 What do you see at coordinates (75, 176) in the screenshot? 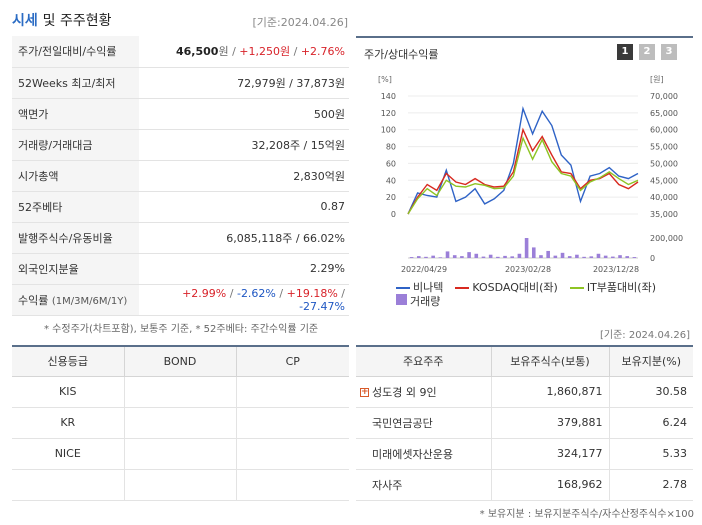
I see `mcap-label: 시가총액` at bounding box center [75, 176].